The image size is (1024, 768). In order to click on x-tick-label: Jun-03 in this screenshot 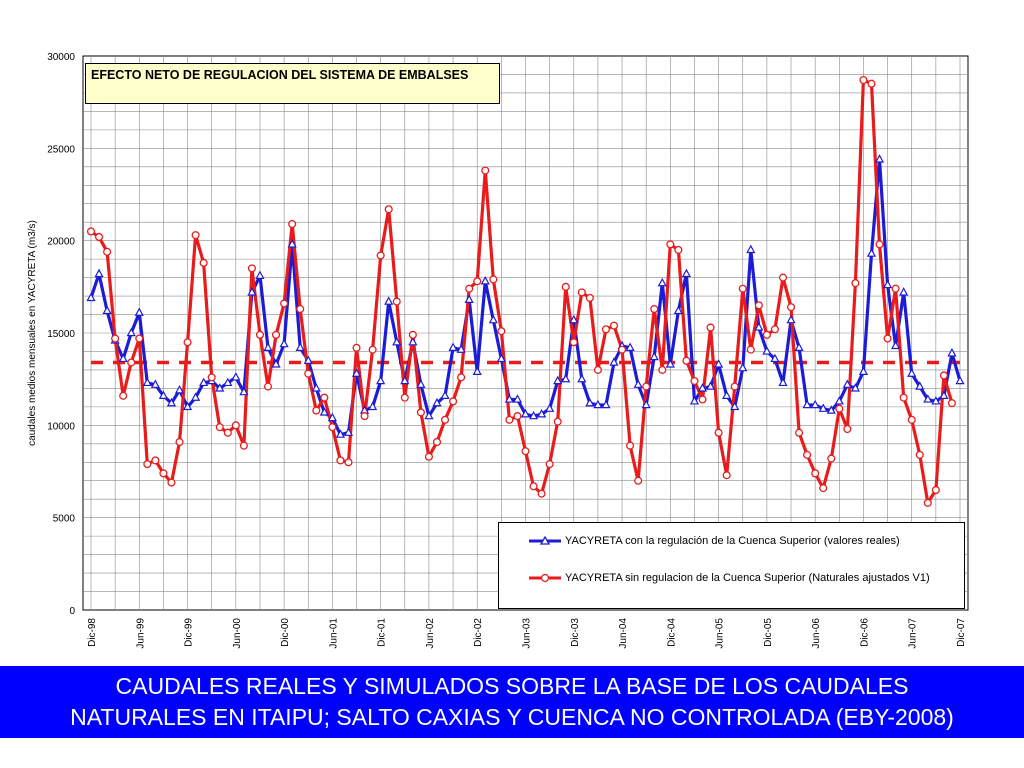, I will do `click(527, 633)`.